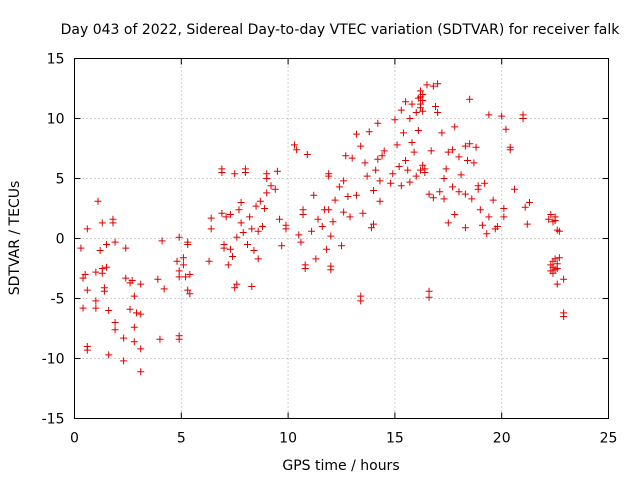 The height and width of the screenshot is (480, 640). What do you see at coordinates (53, 420) in the screenshot?
I see `y-tick-label: -15` at bounding box center [53, 420].